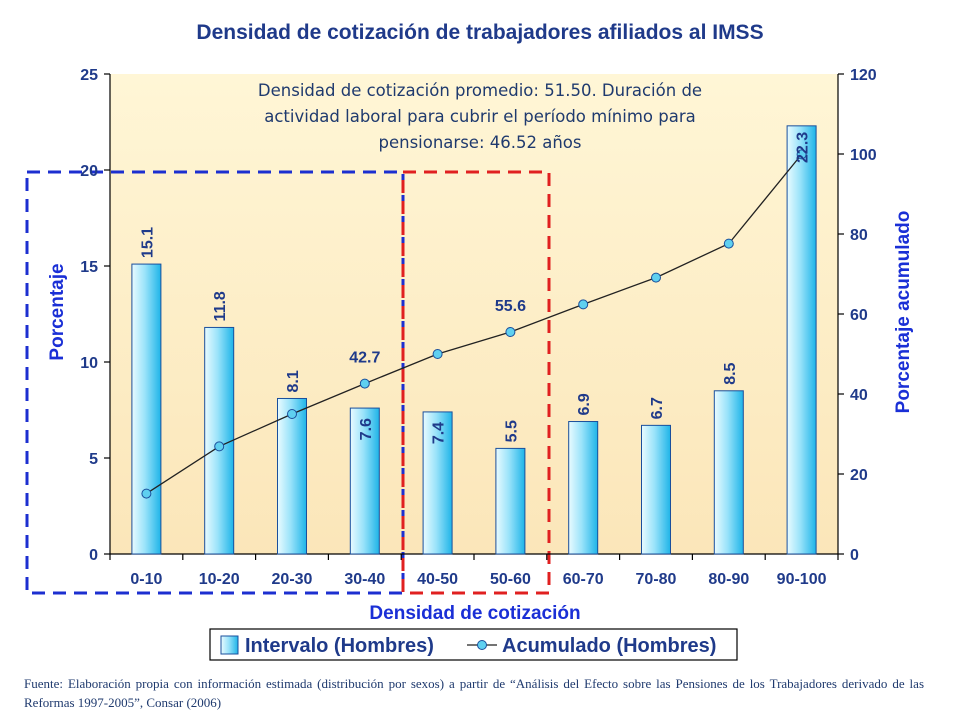 Image resolution: width=960 pixels, height=720 pixels. What do you see at coordinates (366, 429) in the screenshot?
I see `bar-value-label: 7.6` at bounding box center [366, 429].